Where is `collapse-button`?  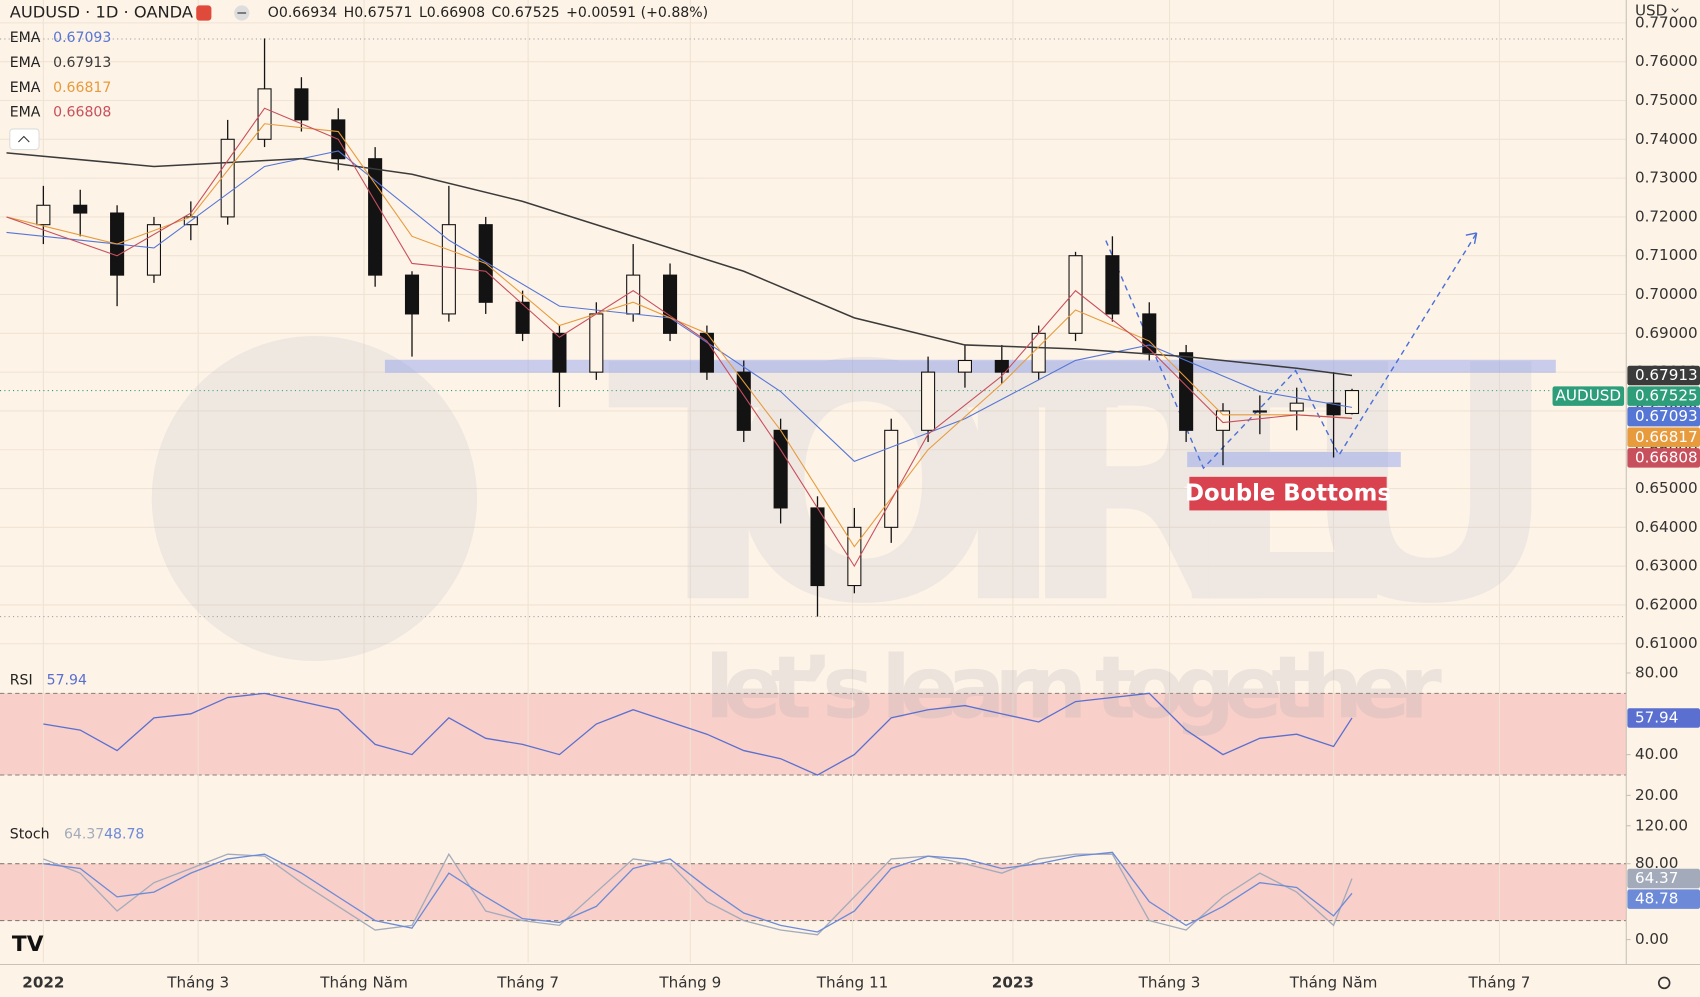 collapse-button is located at coordinates (24, 139).